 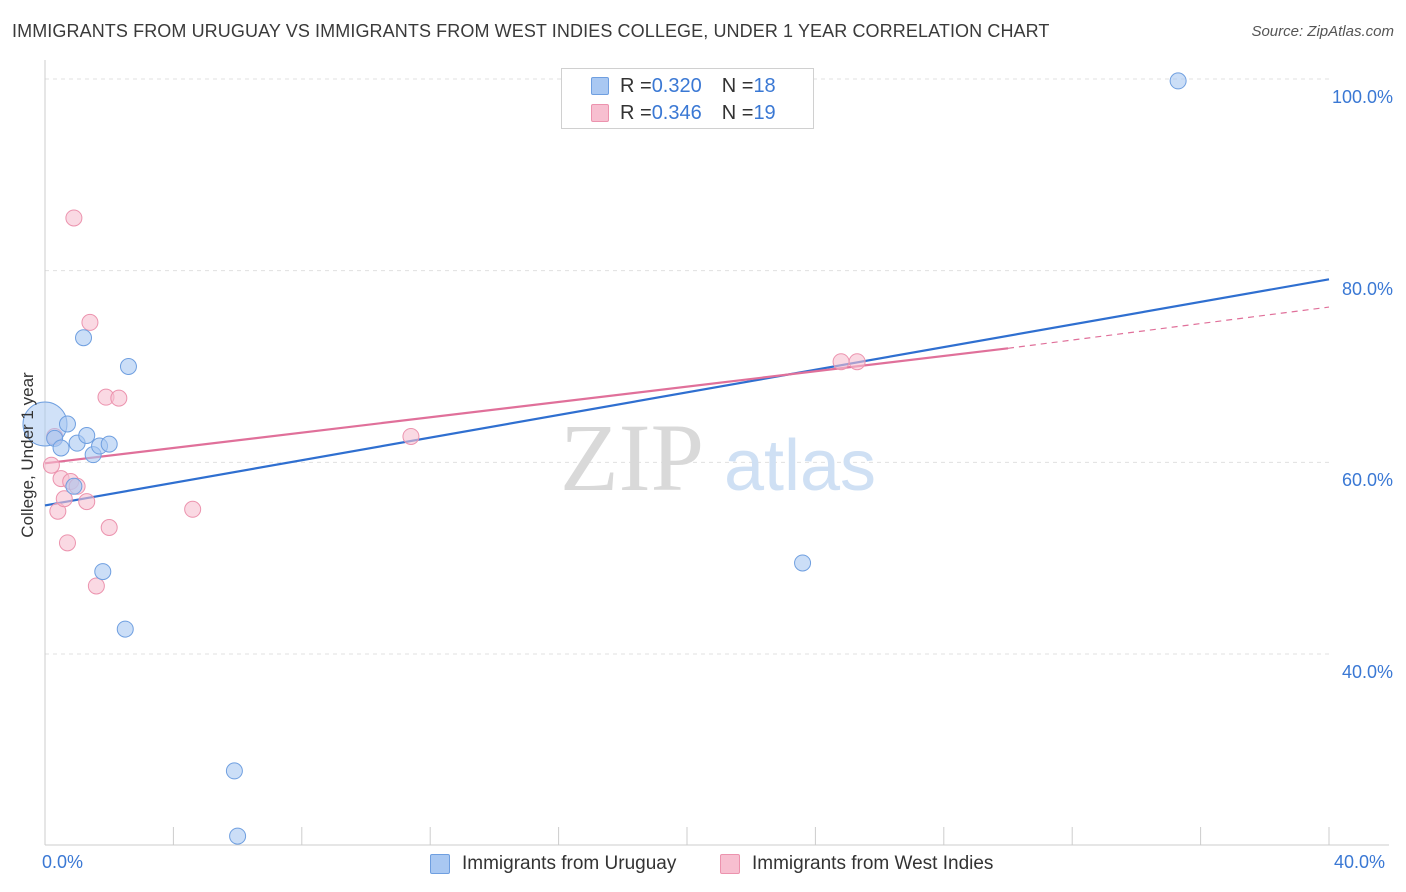 What do you see at coordinates (800, 466) in the screenshot?
I see `watermark-atlas: atlas` at bounding box center [800, 466].